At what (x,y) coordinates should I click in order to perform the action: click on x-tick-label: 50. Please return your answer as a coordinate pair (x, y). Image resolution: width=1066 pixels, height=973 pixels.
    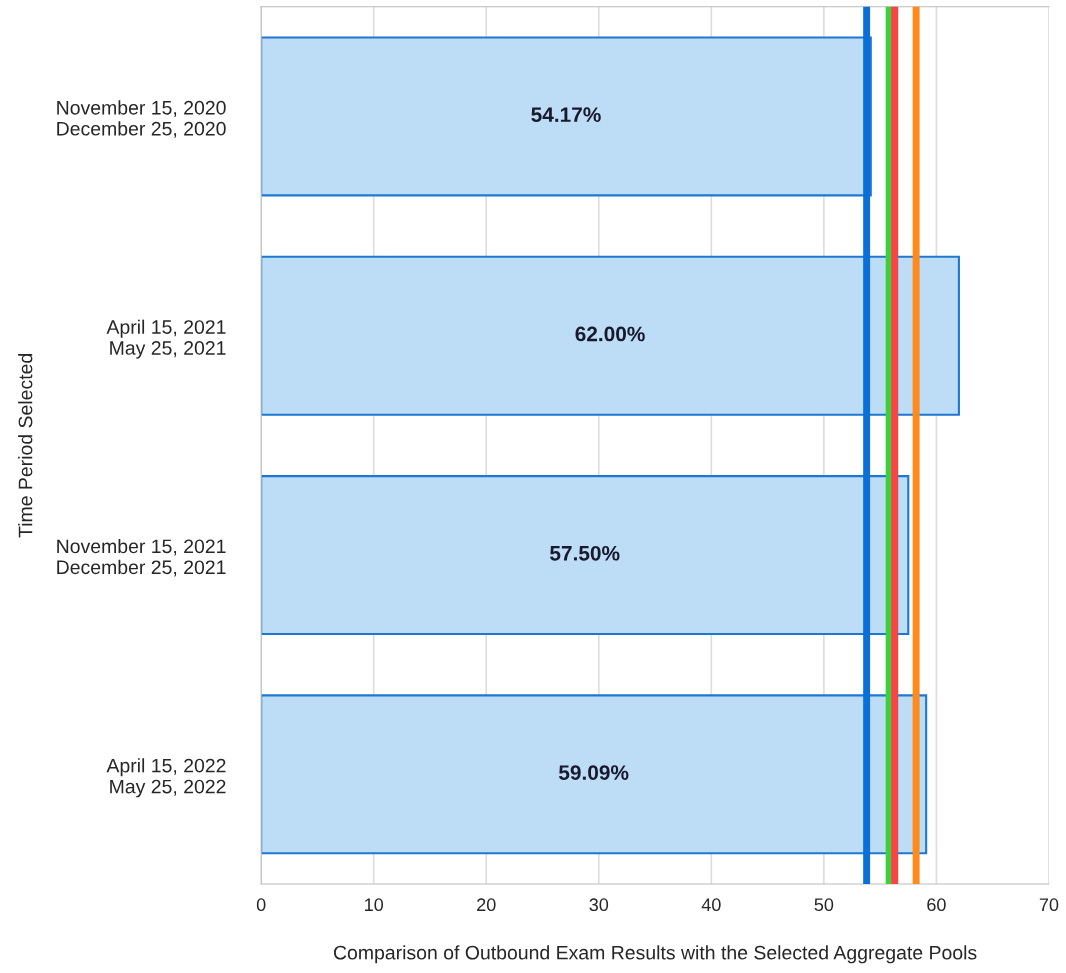
    Looking at the image, I should click on (824, 905).